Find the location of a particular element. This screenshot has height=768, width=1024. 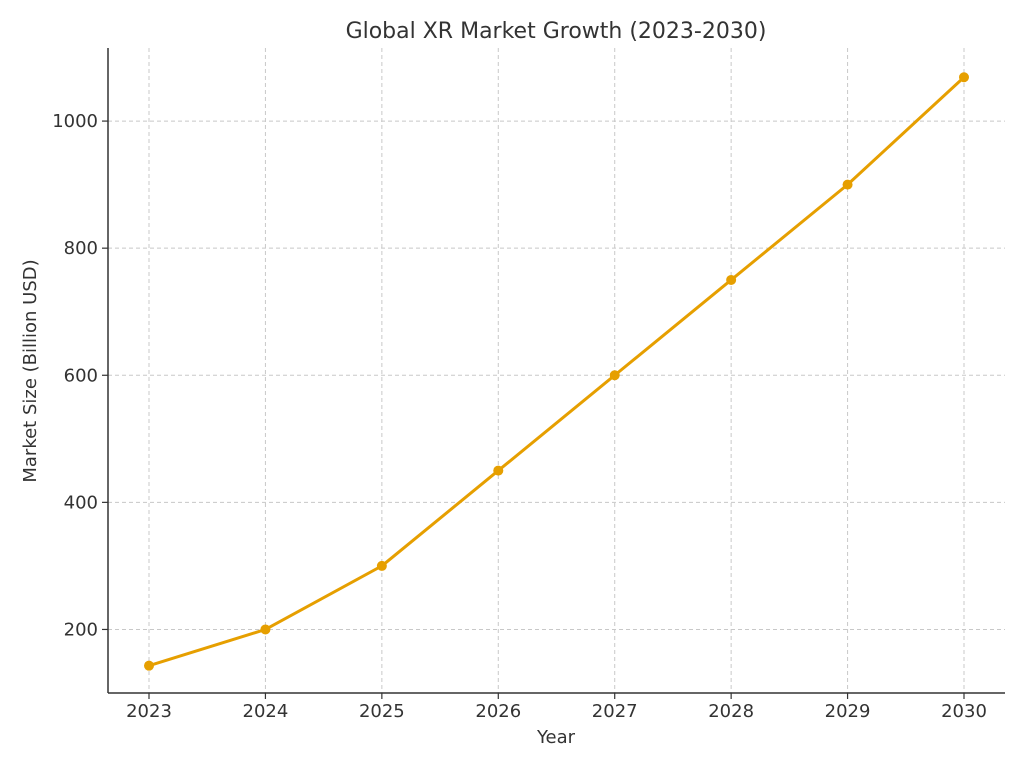

x-axis-label: Year is located at coordinates (556, 737).